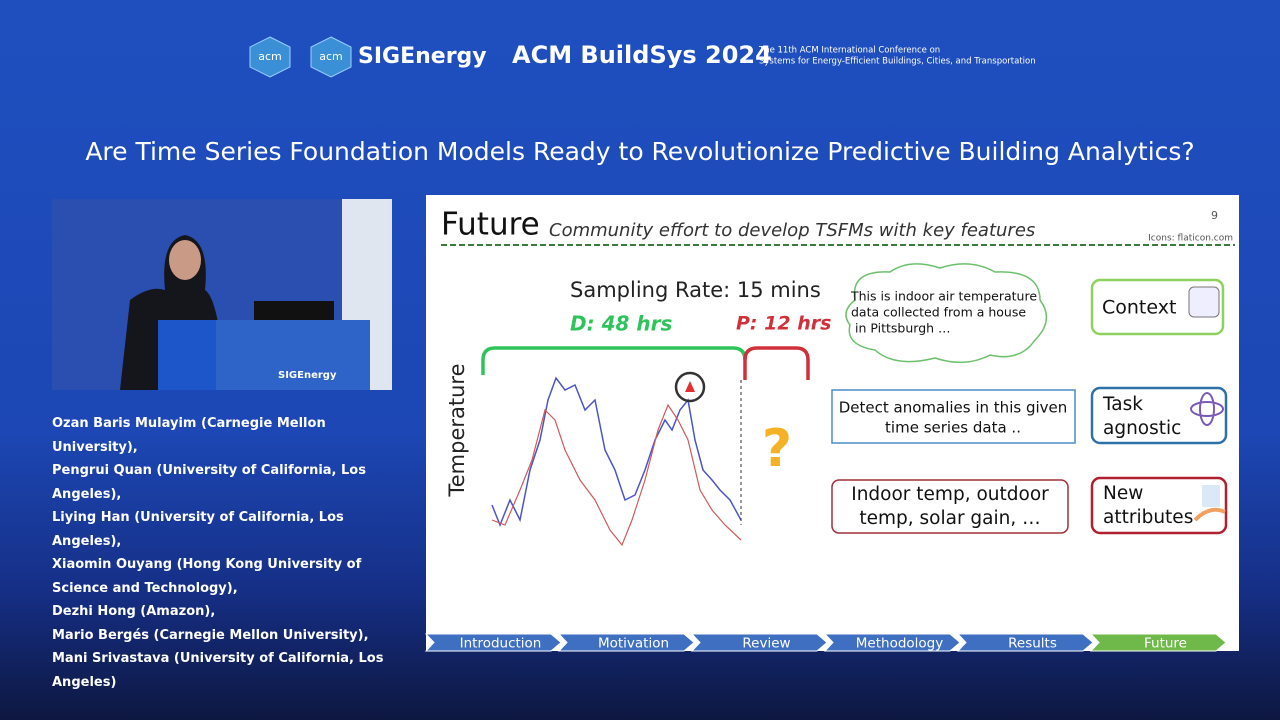  What do you see at coordinates (950, 494) in the screenshot?
I see `attributes-text: Indoor temp, outdoor` at bounding box center [950, 494].